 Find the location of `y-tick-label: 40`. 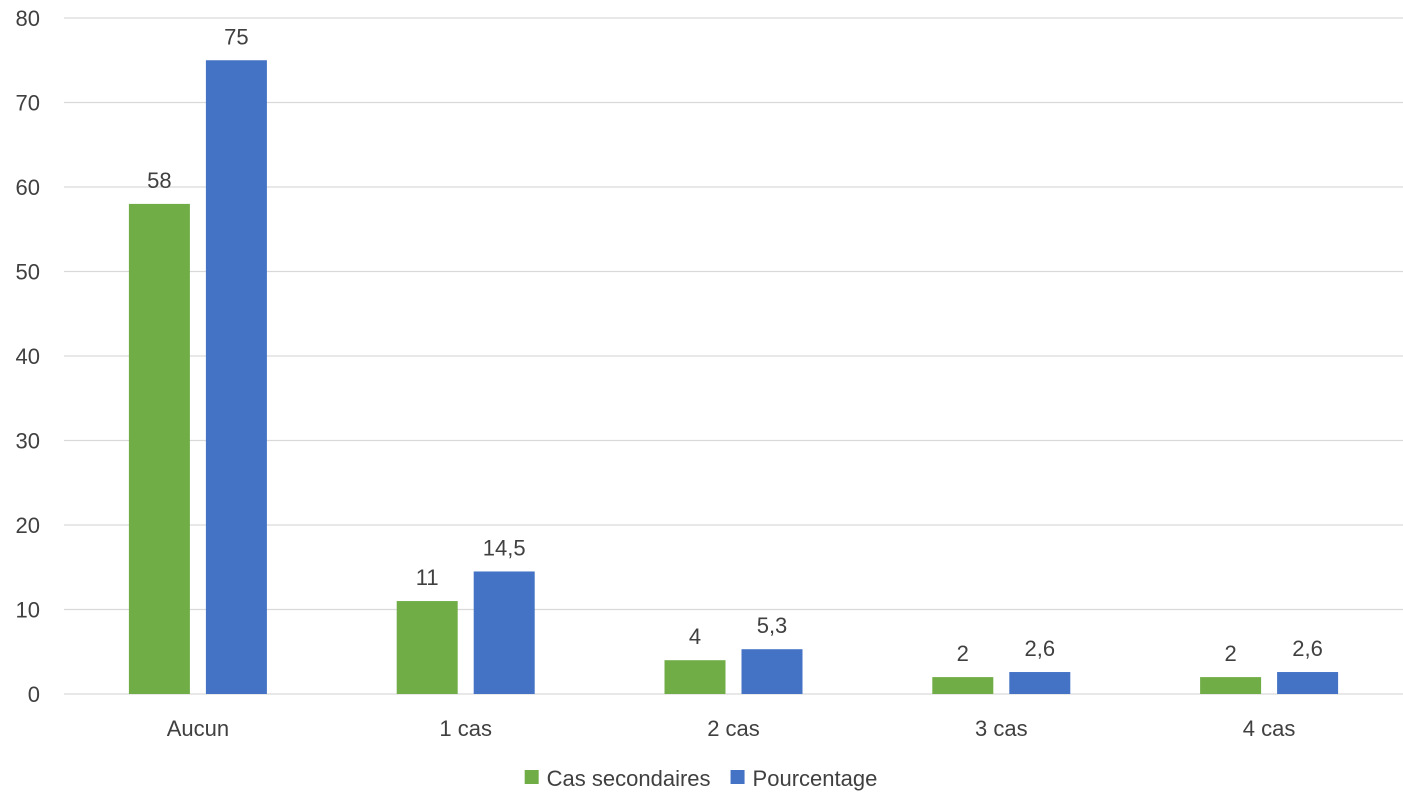

y-tick-label: 40 is located at coordinates (28, 356).